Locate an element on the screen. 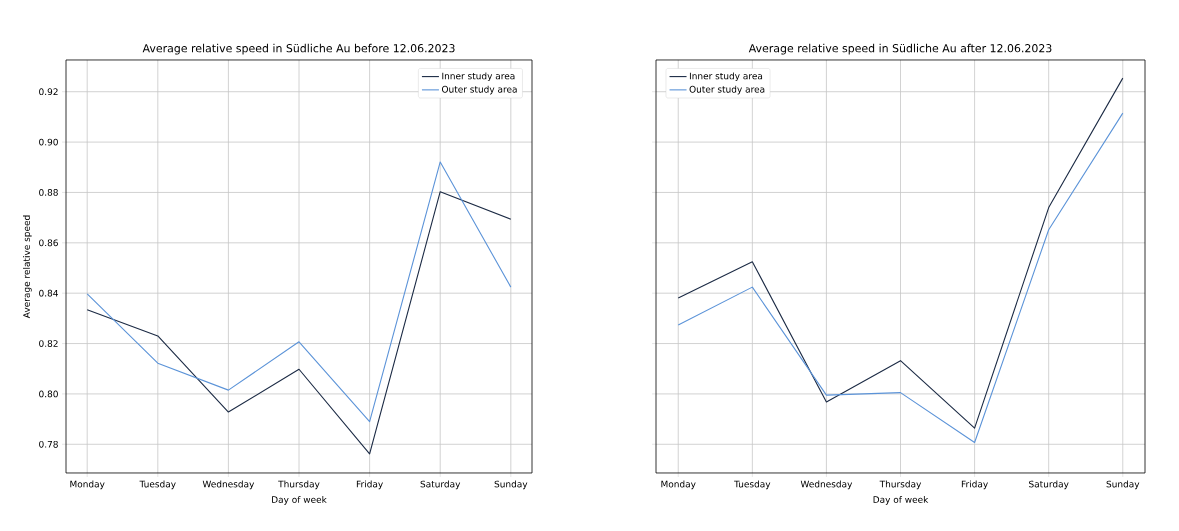 The height and width of the screenshot is (531, 1179). y-tick-label: 0.88 is located at coordinates (48, 192).